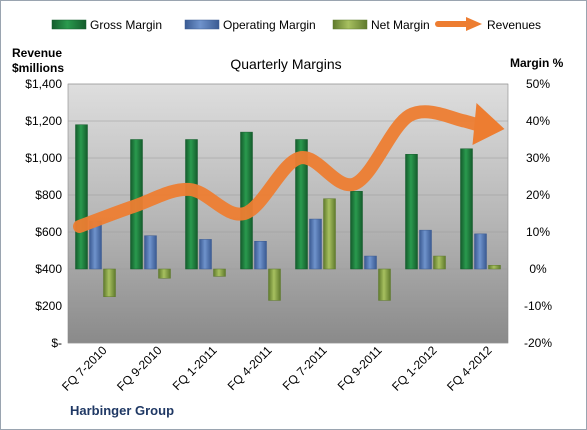  I want to click on legend-swatch-net-margin, so click(350, 24).